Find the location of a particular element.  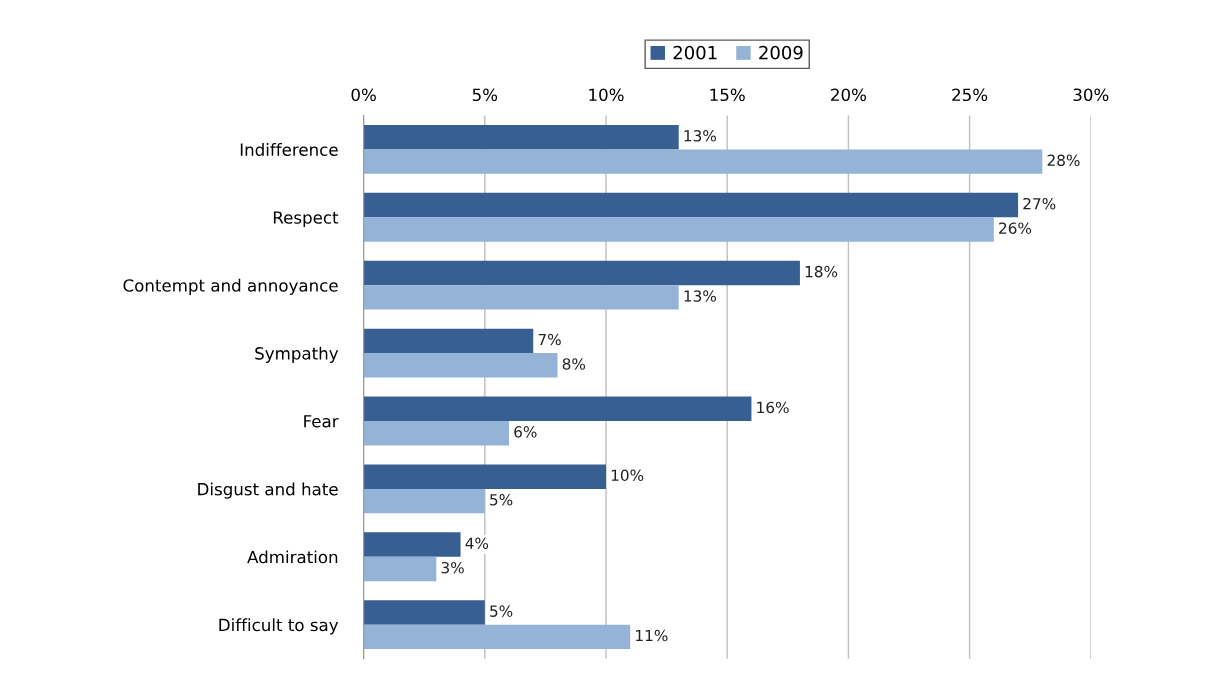

x-tick-label: 25% is located at coordinates (970, 95).